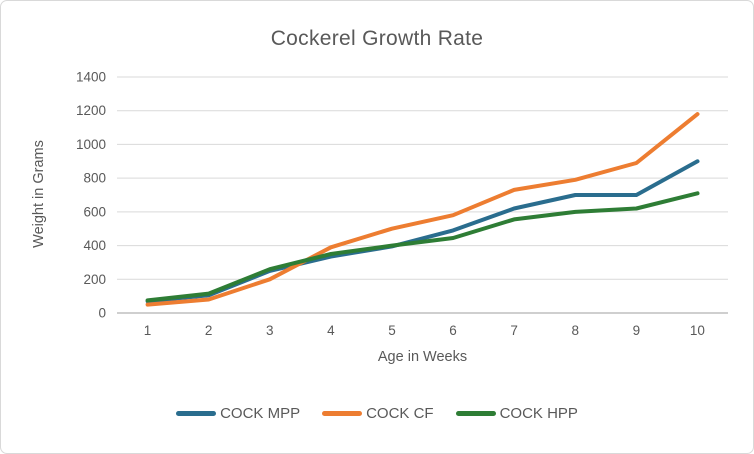 This screenshot has height=454, width=754. What do you see at coordinates (94, 211) in the screenshot?
I see `y-tick-label: 600` at bounding box center [94, 211].